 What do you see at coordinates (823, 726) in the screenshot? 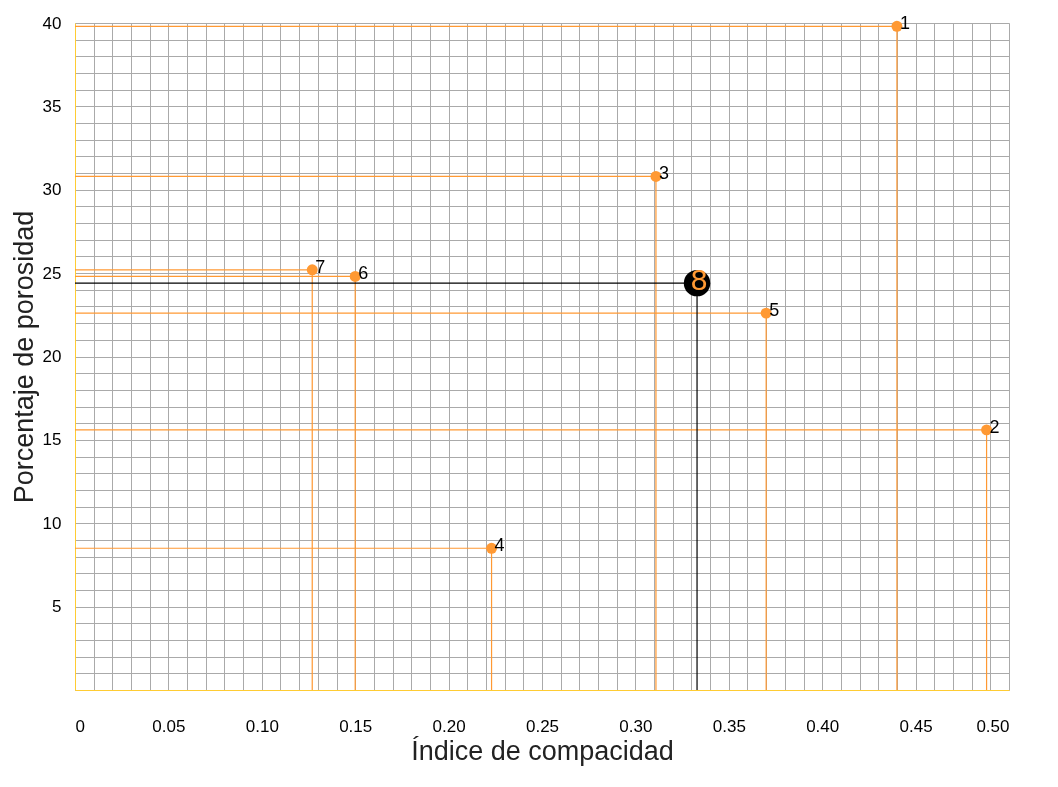
I see `x-tick-label: 0.40` at bounding box center [823, 726].